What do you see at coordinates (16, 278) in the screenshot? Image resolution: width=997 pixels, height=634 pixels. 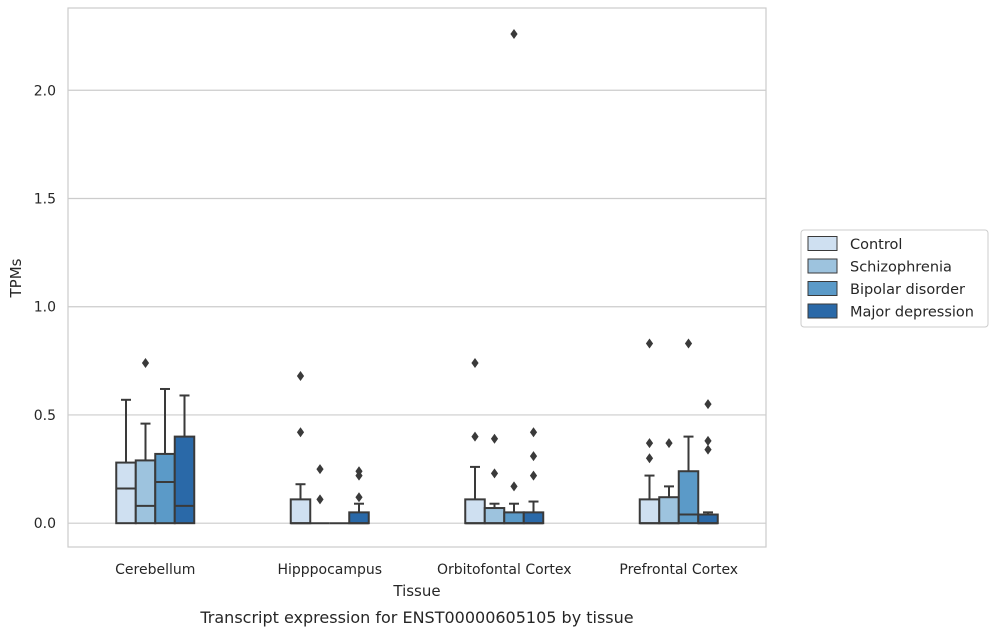 I see `y-axis-label: TPMs` at bounding box center [16, 278].